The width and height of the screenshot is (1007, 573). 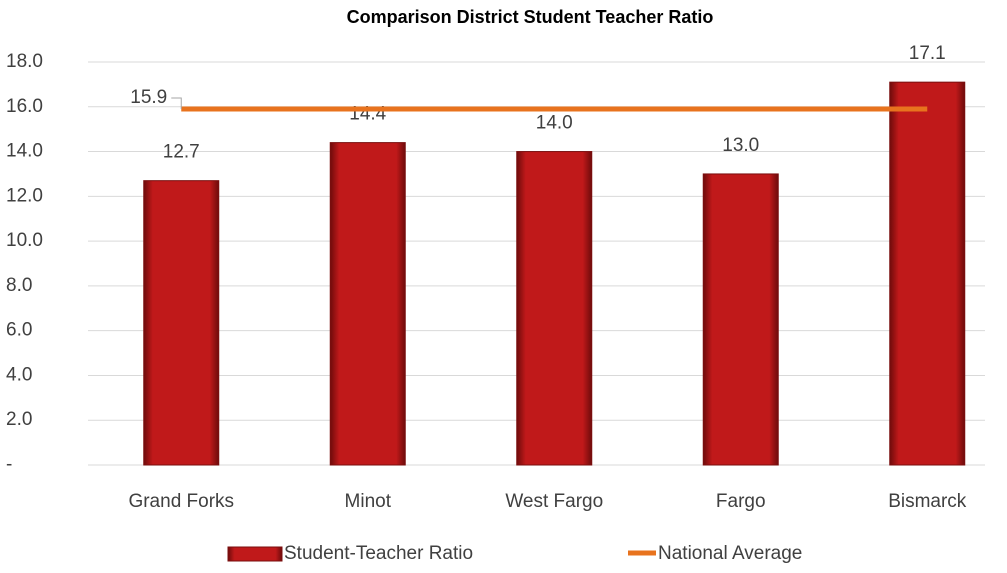 I want to click on y-tick-label: 12.0, so click(x=24, y=195).